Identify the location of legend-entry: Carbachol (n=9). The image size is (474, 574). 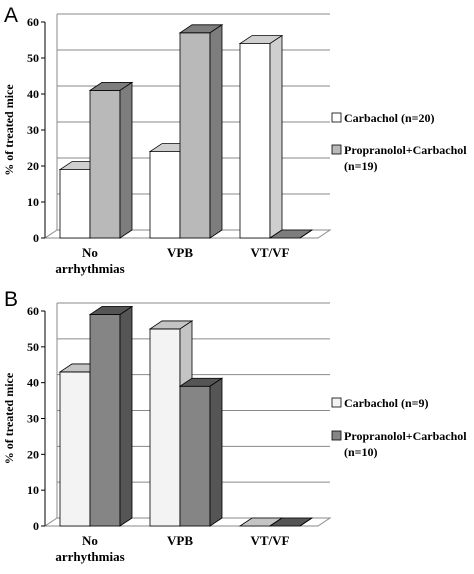
(386, 403).